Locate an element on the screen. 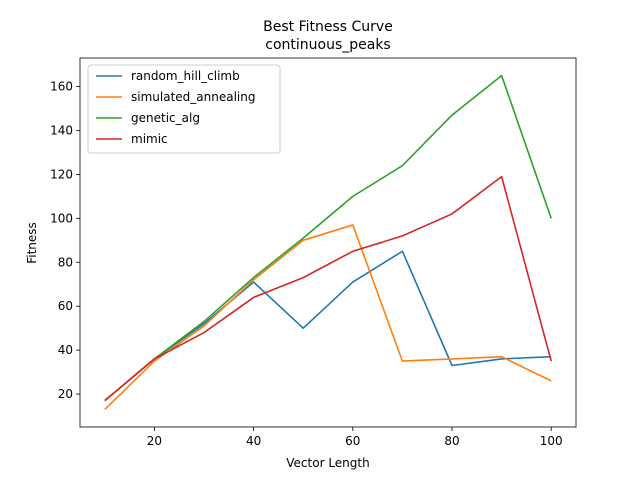 This screenshot has height=480, width=640. x-axis-label: Vector Length is located at coordinates (327, 463).